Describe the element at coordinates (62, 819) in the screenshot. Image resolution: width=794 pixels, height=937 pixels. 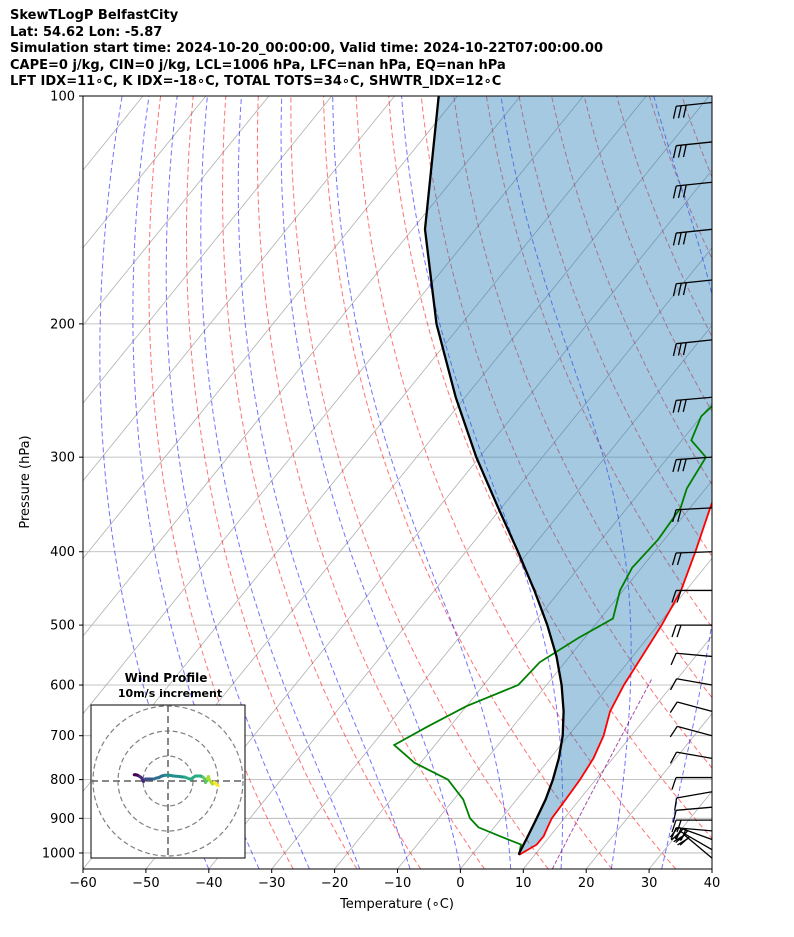
I see `y-tick-label: 900` at that location.